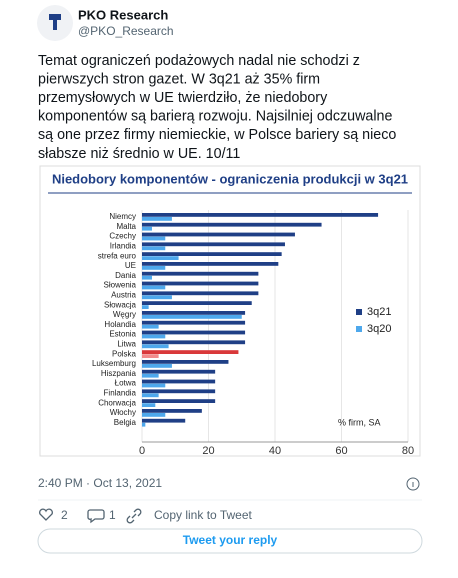 This screenshot has height=578, width=458. Describe the element at coordinates (64, 515) in the screenshot. I see `like-count: 2` at that location.